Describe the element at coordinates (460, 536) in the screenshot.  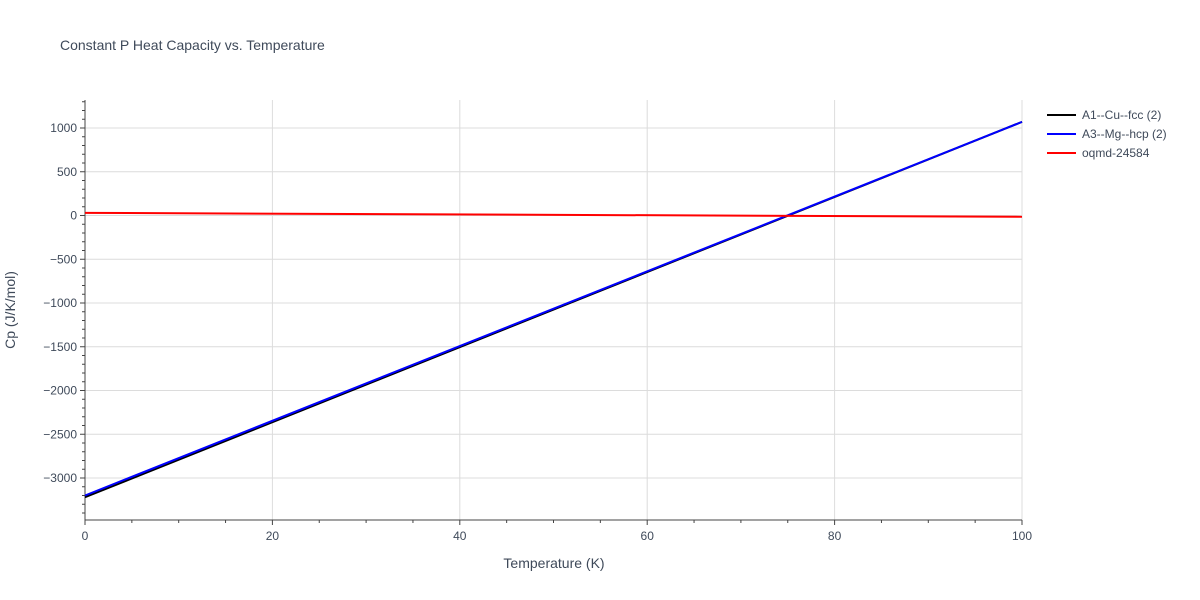
I see `x-tick-label: 40` at that location.